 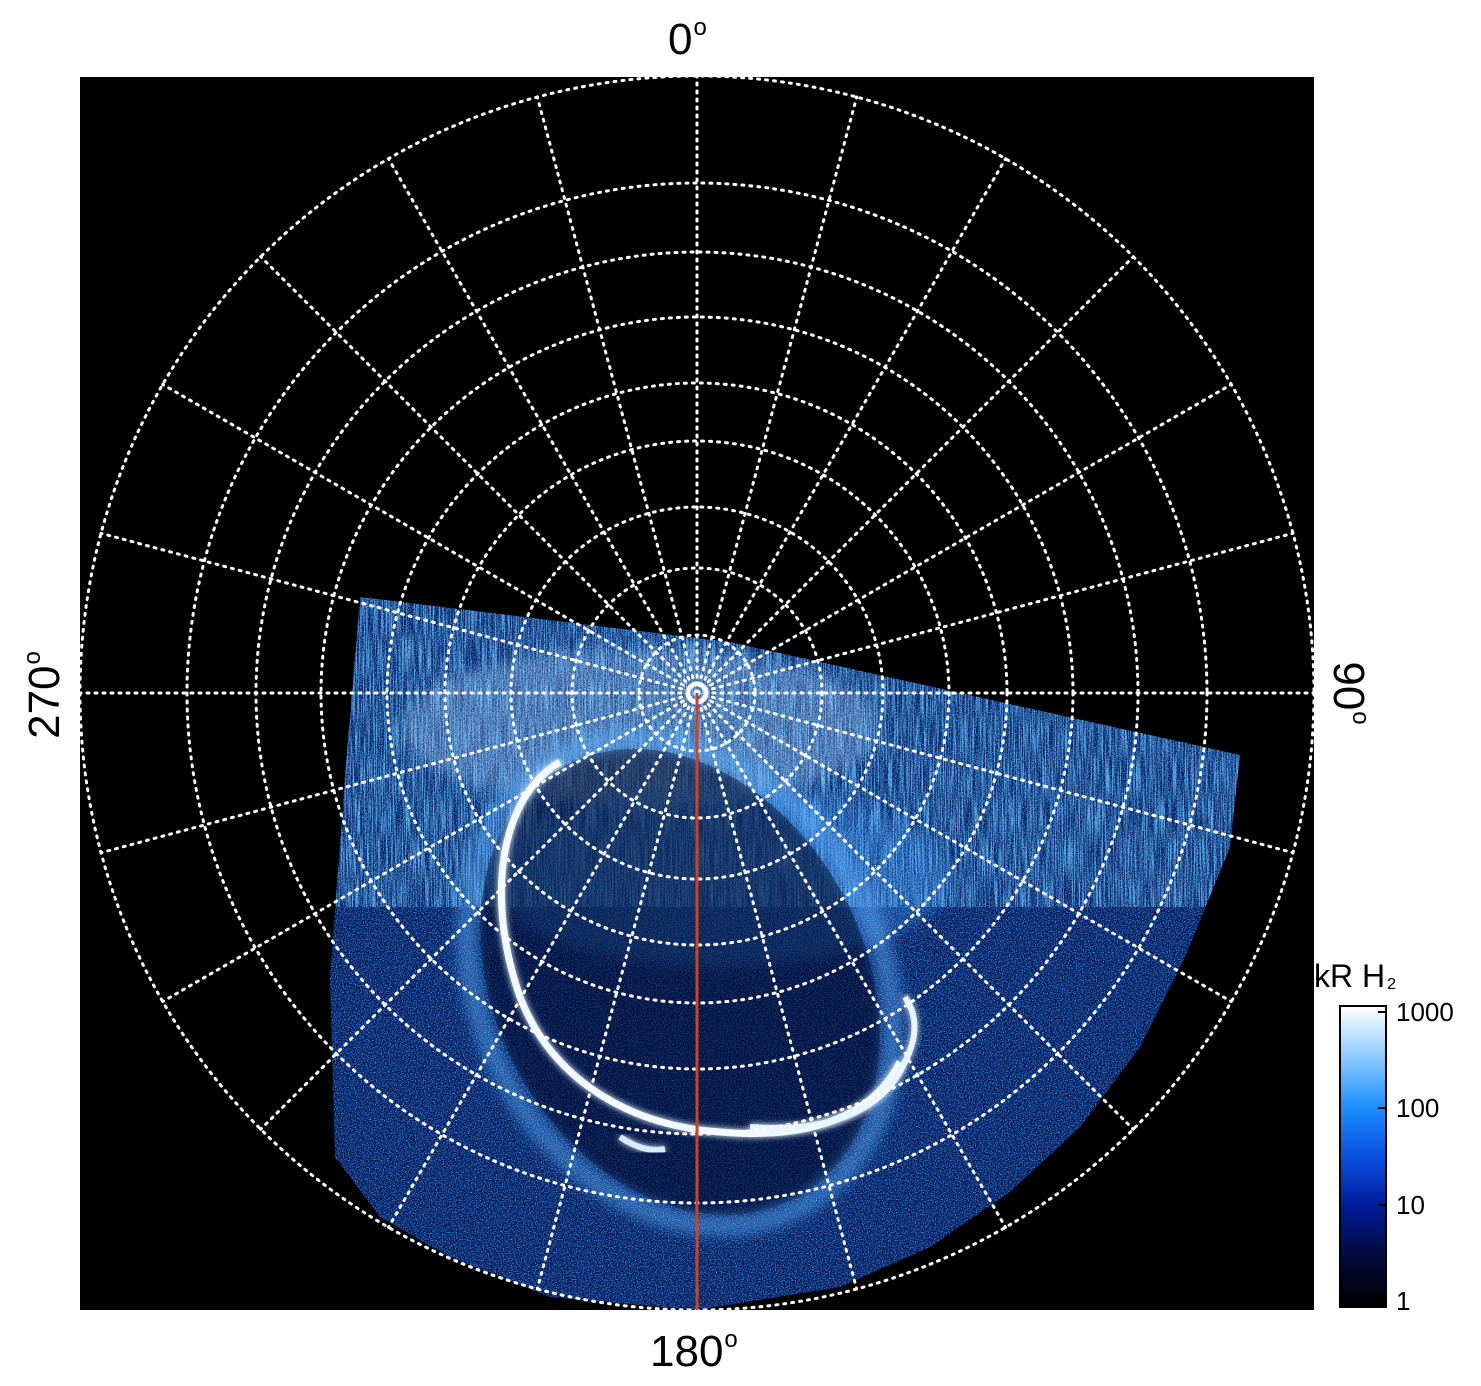 What do you see at coordinates (1349, 693) in the screenshot?
I see `label-90-degrees: 90o` at bounding box center [1349, 693].